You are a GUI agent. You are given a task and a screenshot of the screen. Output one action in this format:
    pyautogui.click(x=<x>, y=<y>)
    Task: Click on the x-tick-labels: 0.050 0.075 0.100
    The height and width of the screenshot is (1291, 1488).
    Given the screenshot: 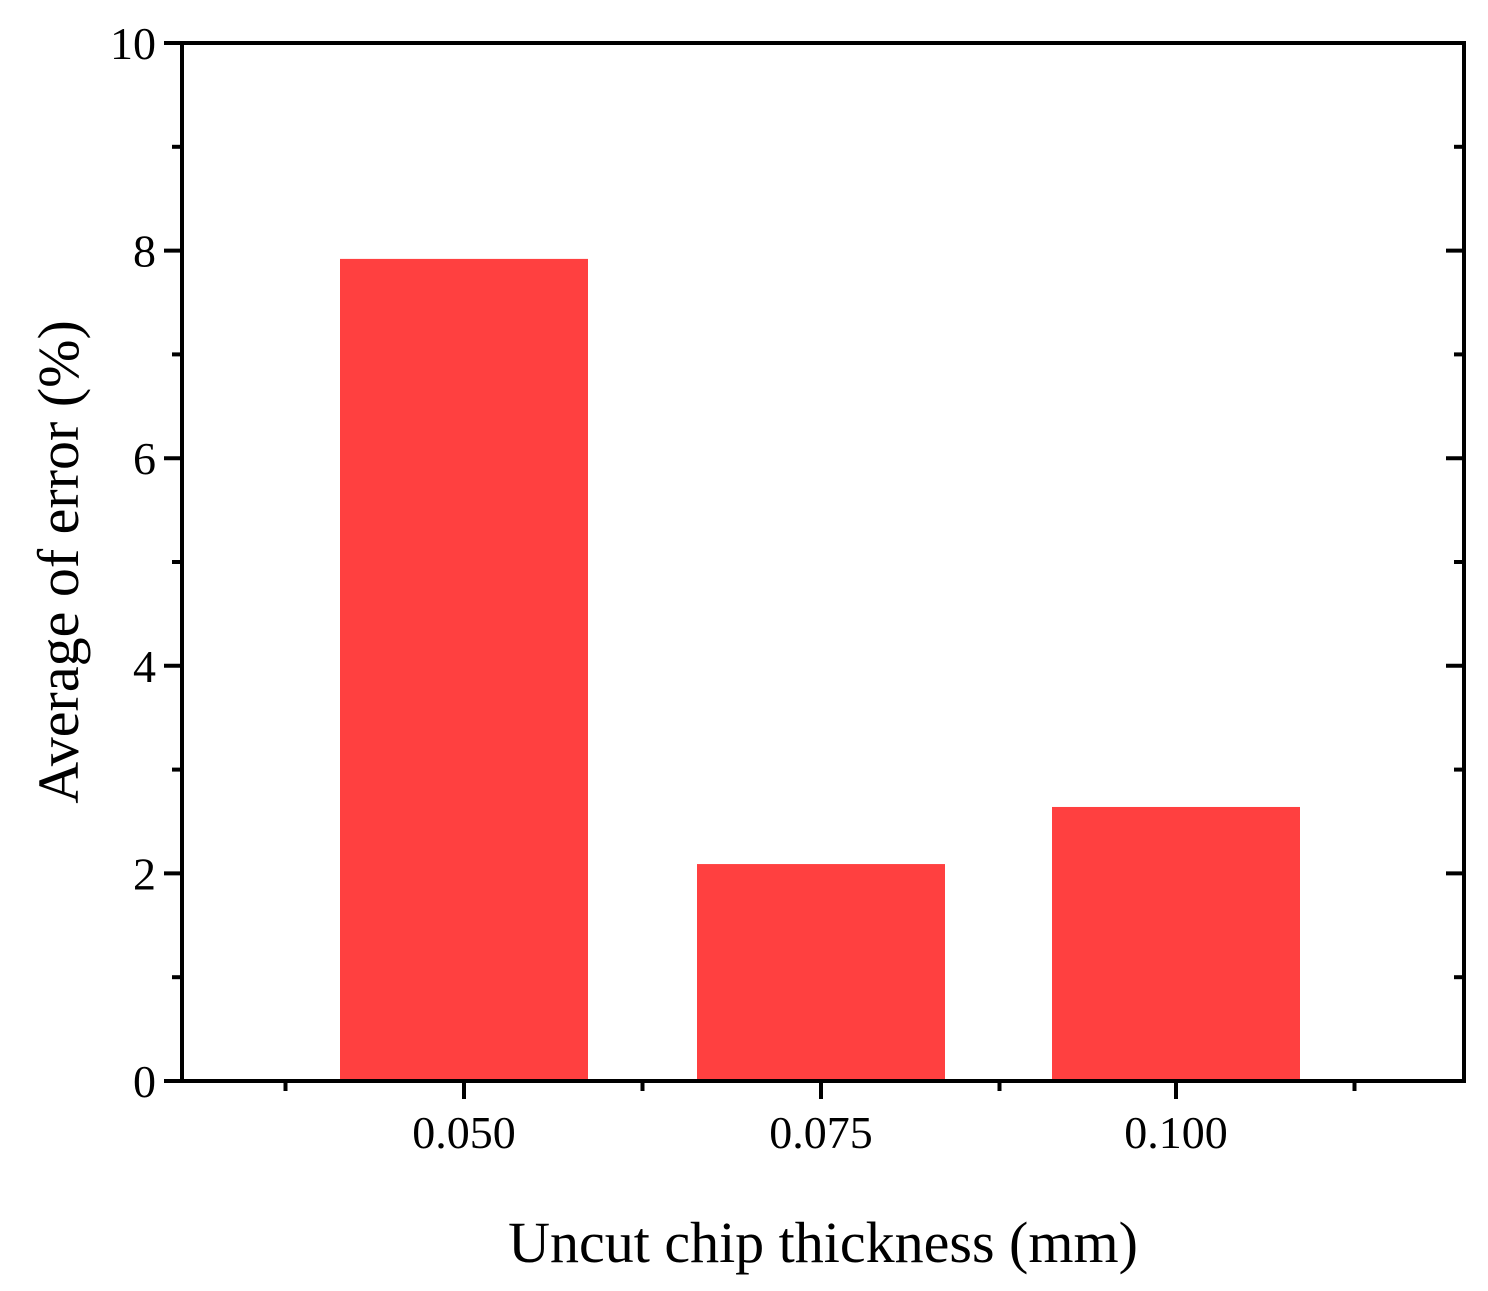 What is the action you would take?
    pyautogui.click(x=820, y=1132)
    